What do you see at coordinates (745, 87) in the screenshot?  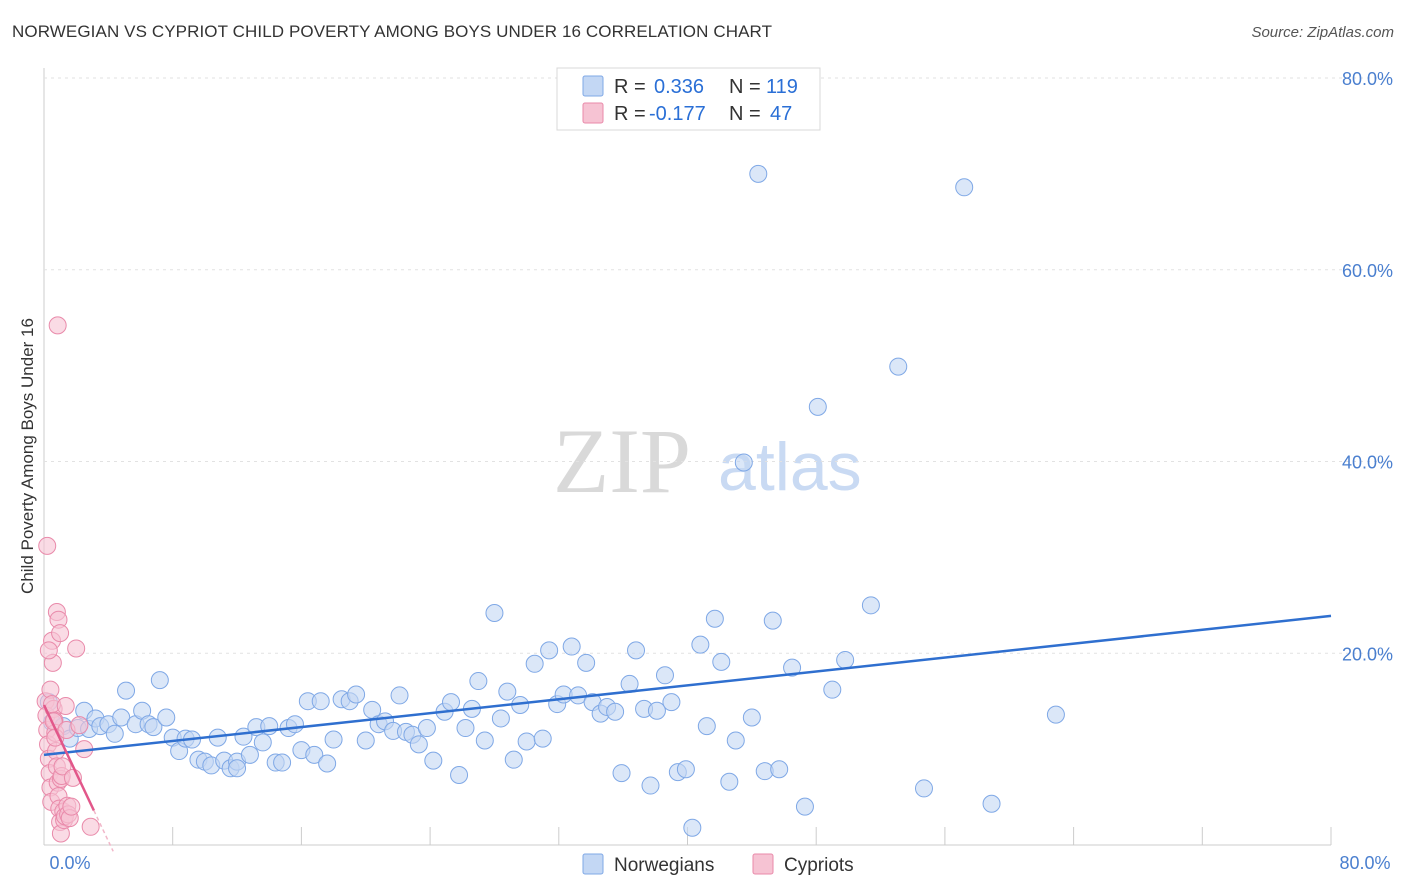 I see `legend-n-label-1: N =` at bounding box center [745, 87].